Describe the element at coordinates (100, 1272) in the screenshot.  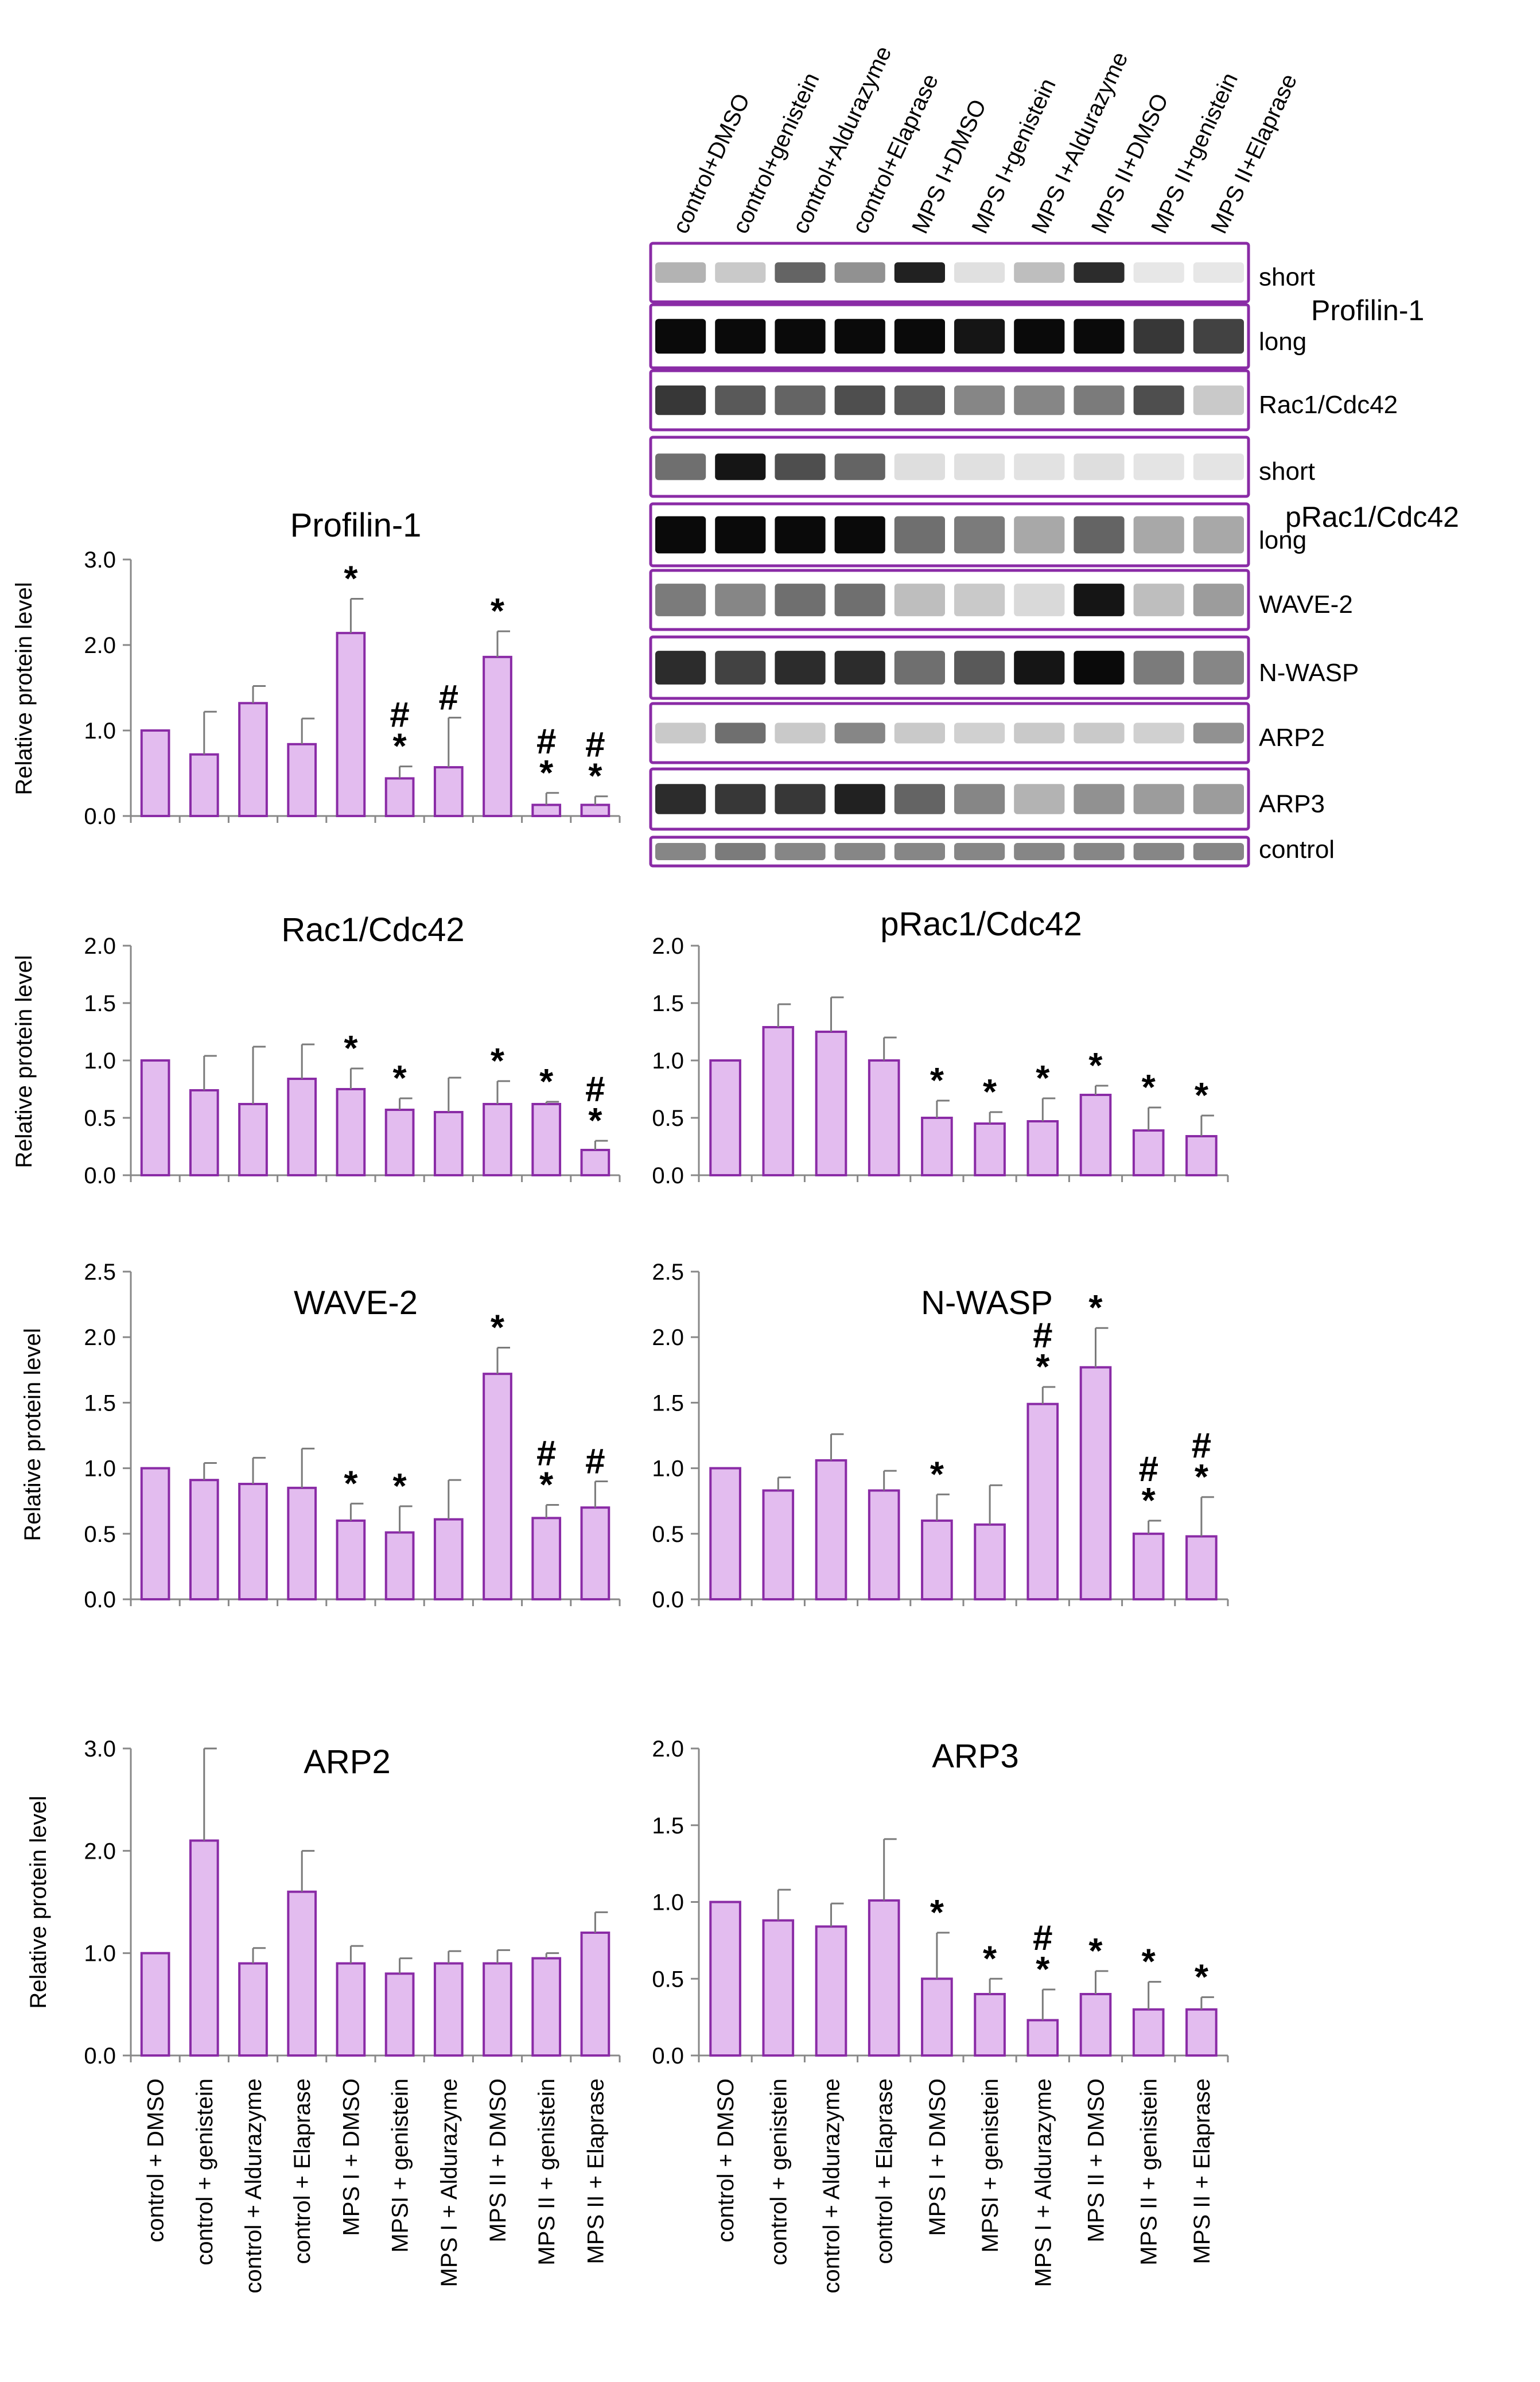
I see `y-tick-label: 2.5` at that location.